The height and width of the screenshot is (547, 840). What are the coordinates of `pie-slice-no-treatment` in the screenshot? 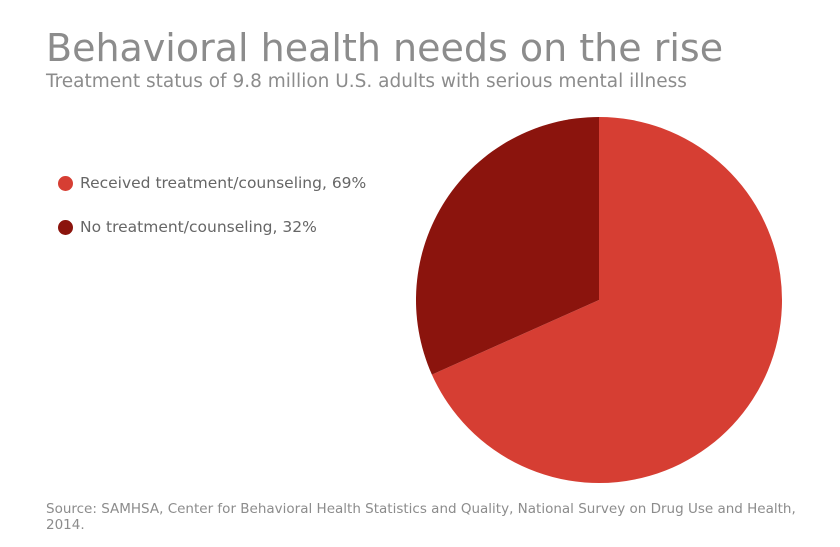 It's located at (507, 246).